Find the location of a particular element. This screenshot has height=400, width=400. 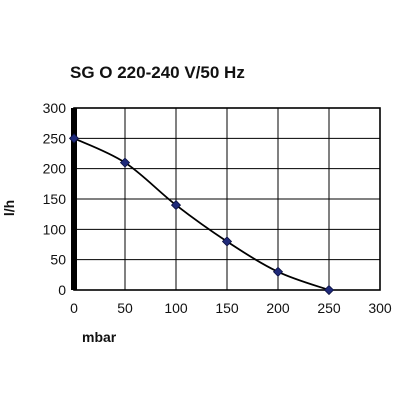

y-tick-label: 50 is located at coordinates (58, 260).